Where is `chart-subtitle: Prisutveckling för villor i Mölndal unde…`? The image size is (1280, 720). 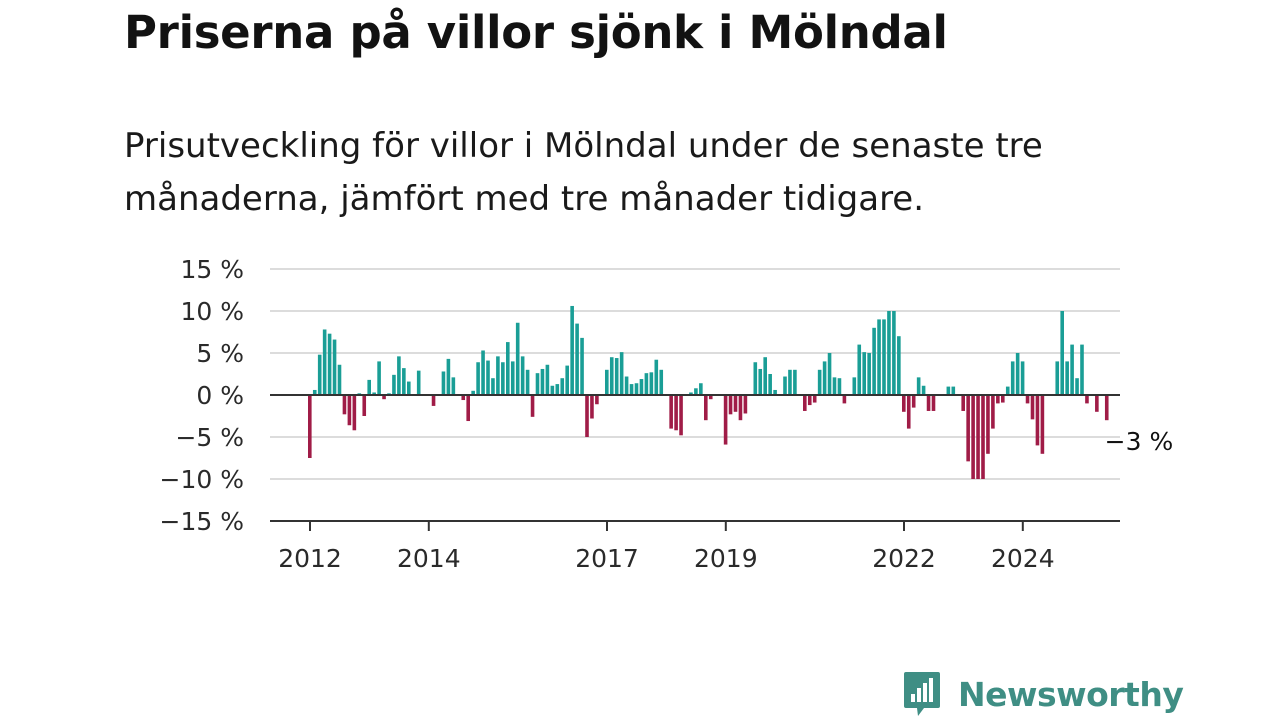 chart-subtitle: Prisutveckling för villor i Mölndal unde… is located at coordinates (583, 172).